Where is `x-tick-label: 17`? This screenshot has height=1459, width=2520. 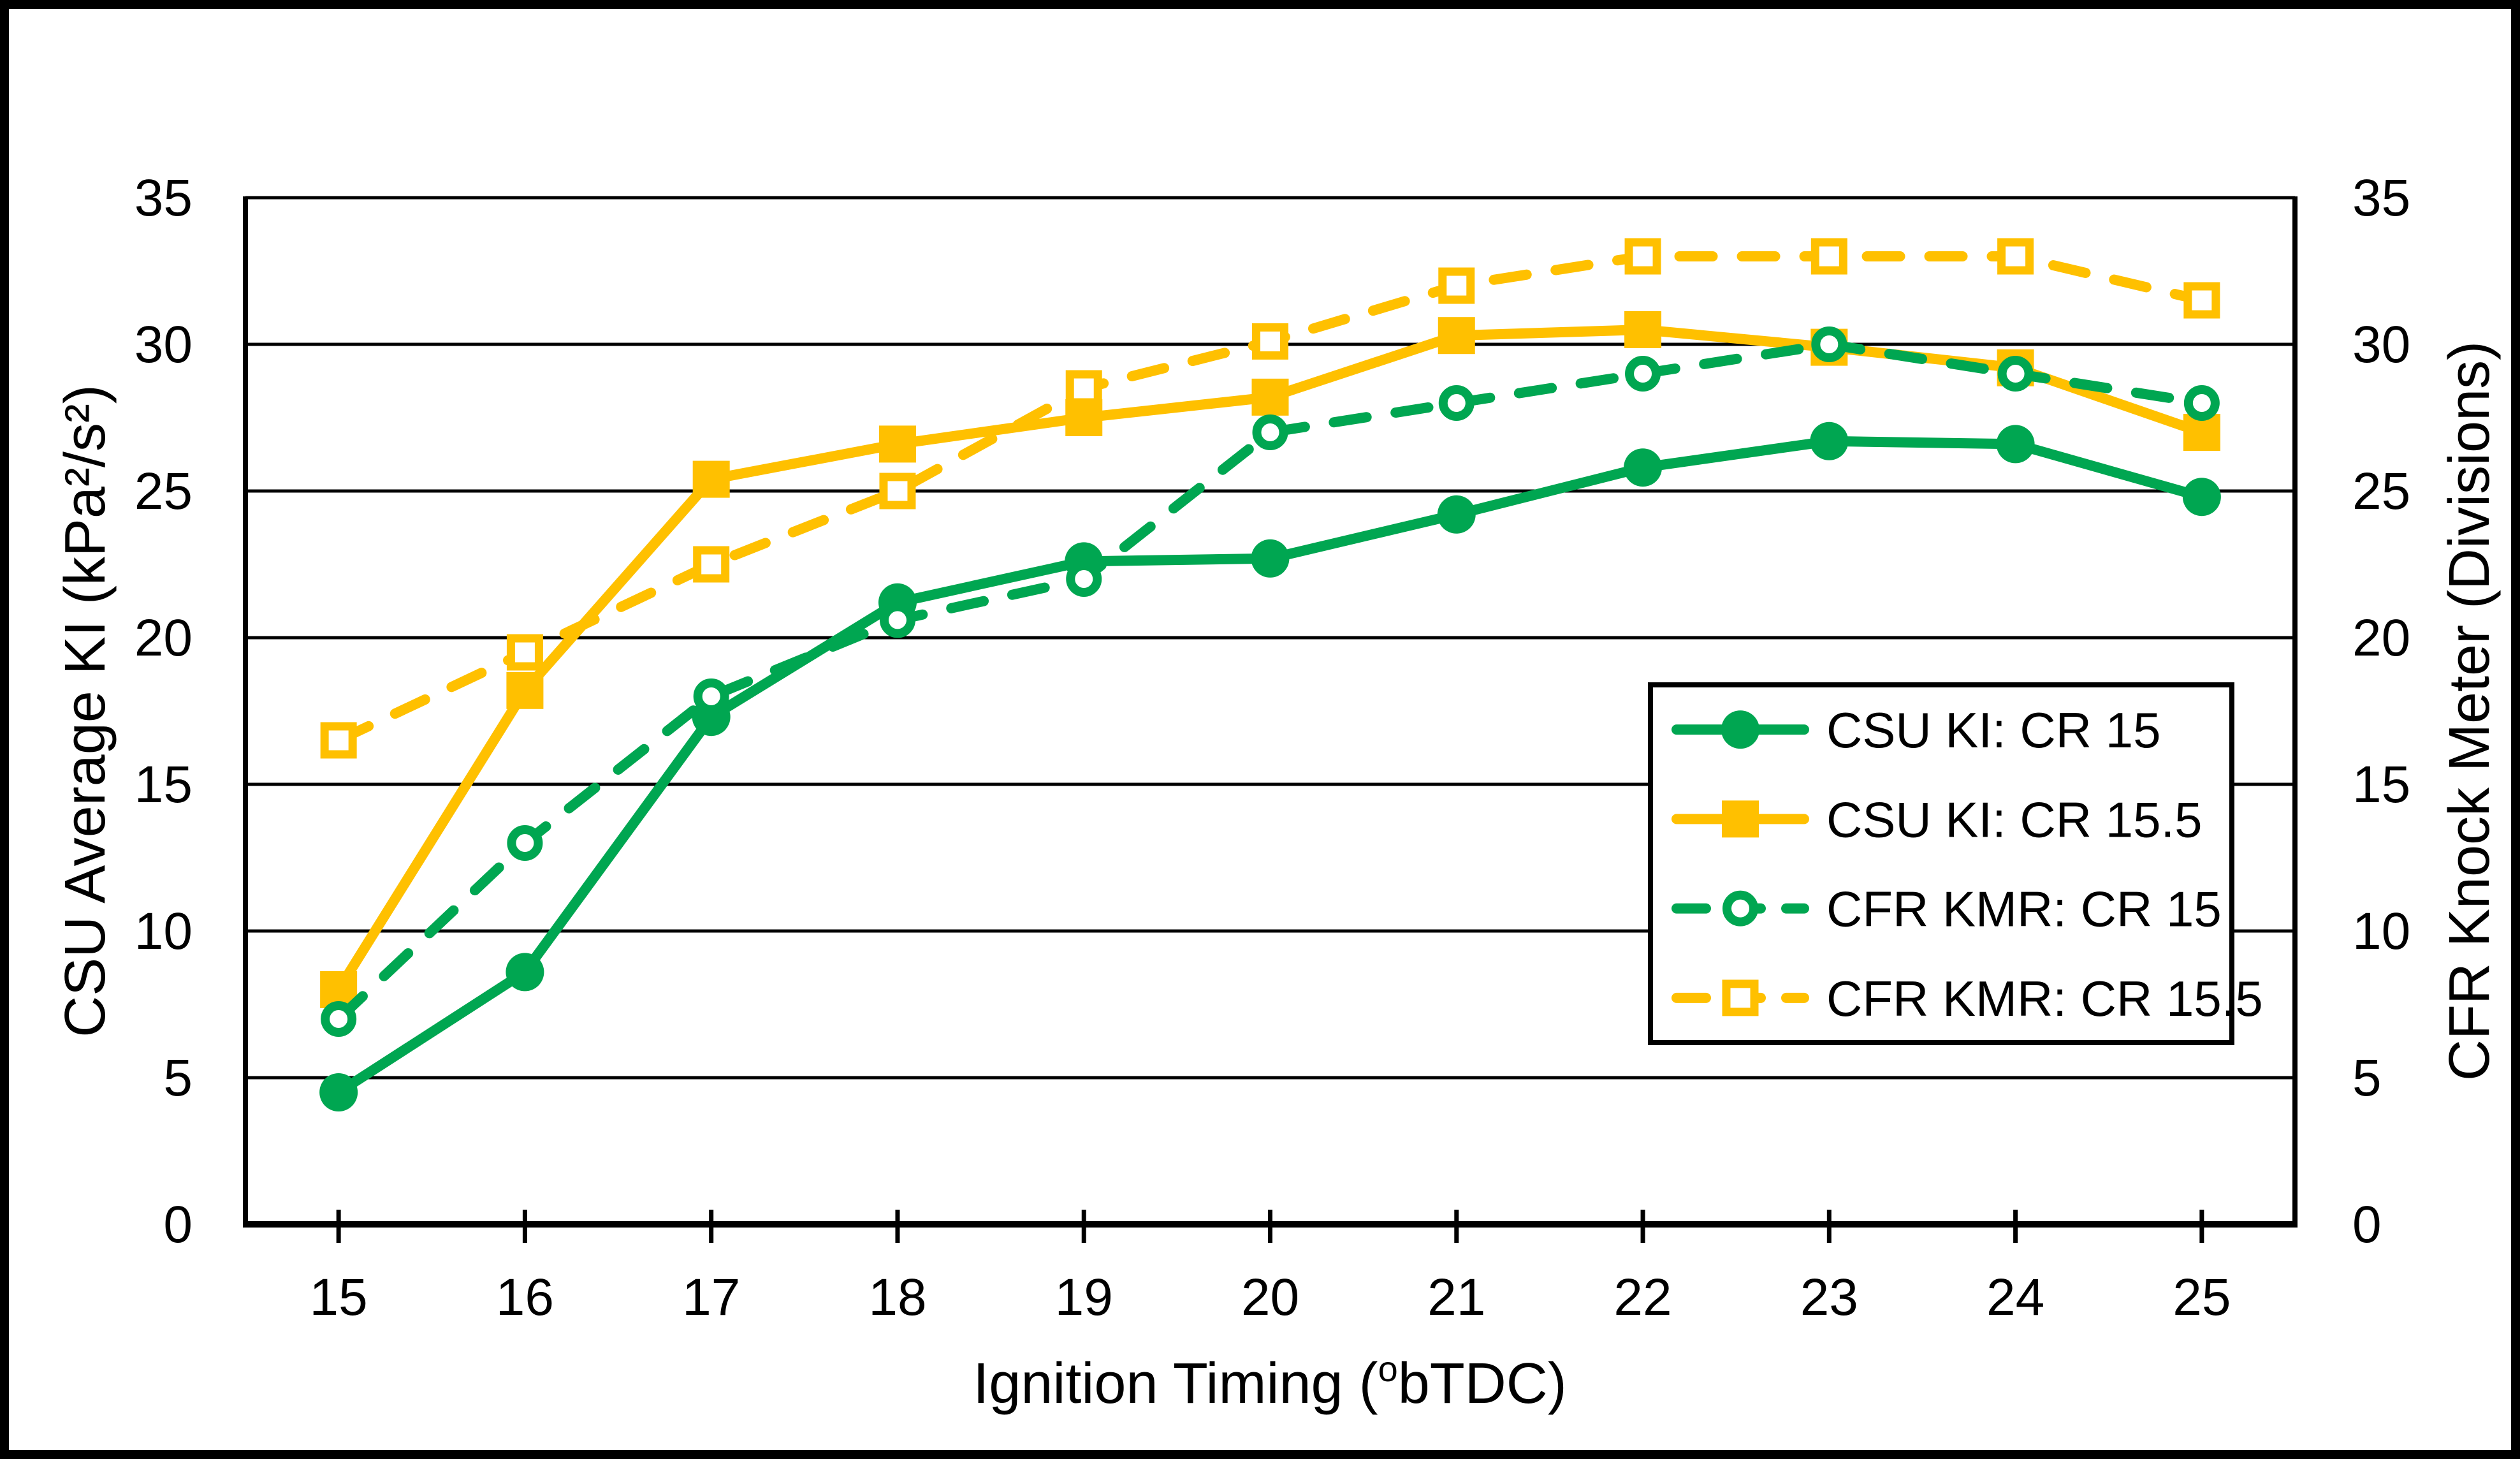 x-tick-label: 17 is located at coordinates (711, 1297).